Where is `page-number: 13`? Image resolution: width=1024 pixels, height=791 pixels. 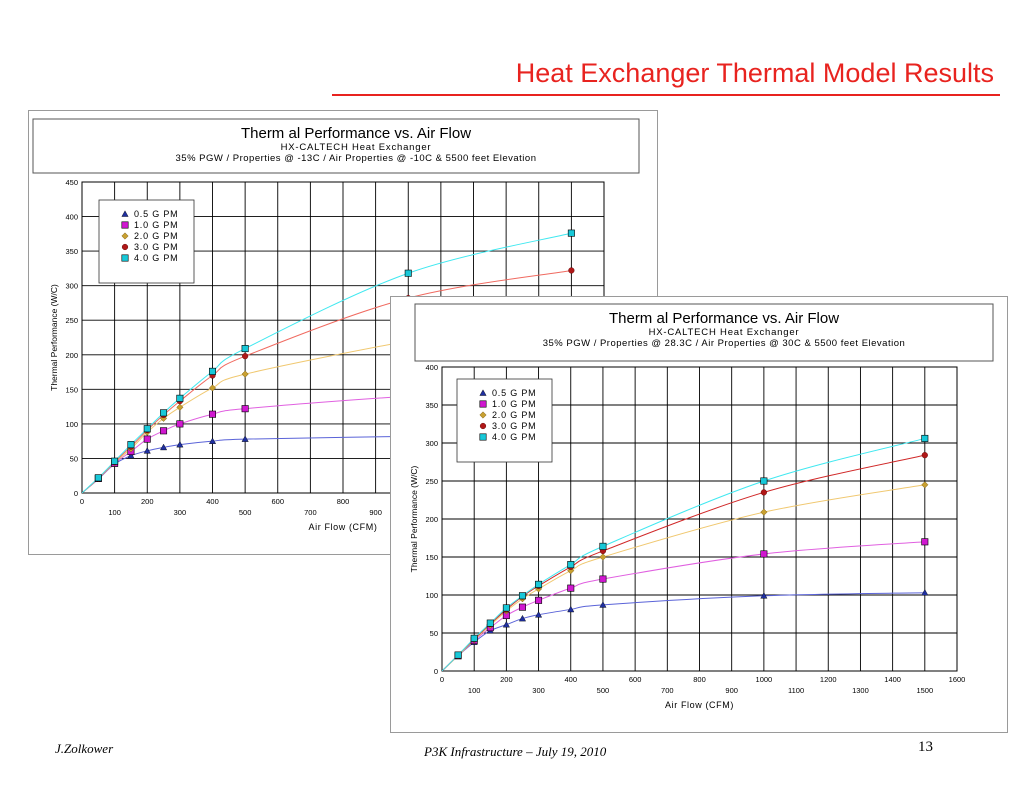 page-number: 13 is located at coordinates (925, 747).